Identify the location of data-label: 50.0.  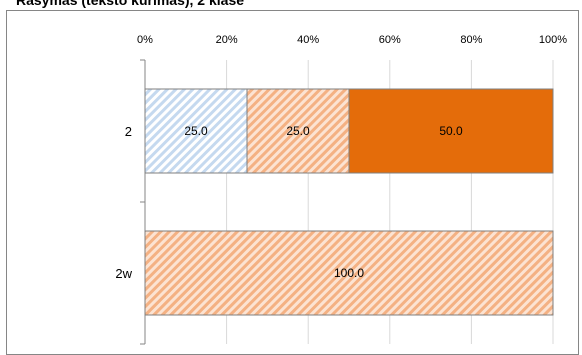
(451, 131).